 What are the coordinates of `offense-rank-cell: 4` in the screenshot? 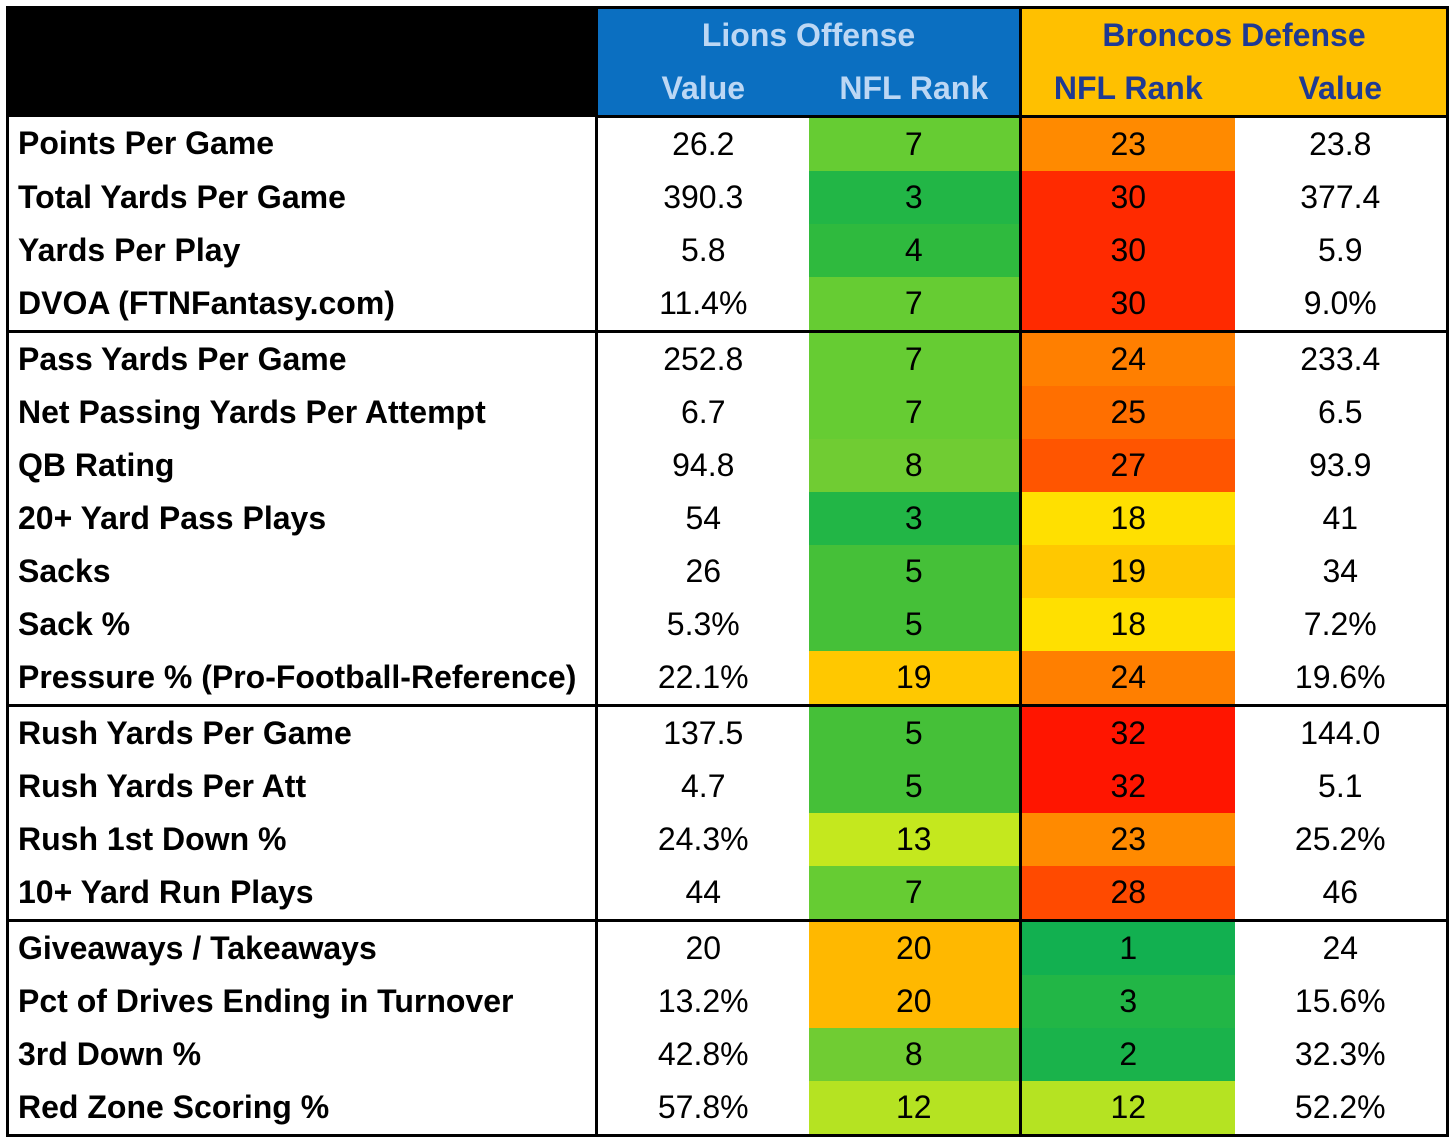 It's located at (914, 250).